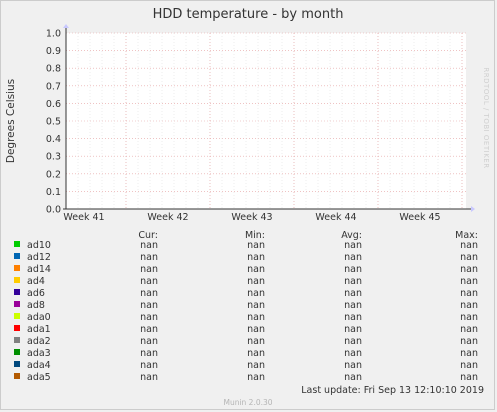 This screenshot has width=497, height=412. I want to click on legend-series-name: ada0, so click(39, 317).